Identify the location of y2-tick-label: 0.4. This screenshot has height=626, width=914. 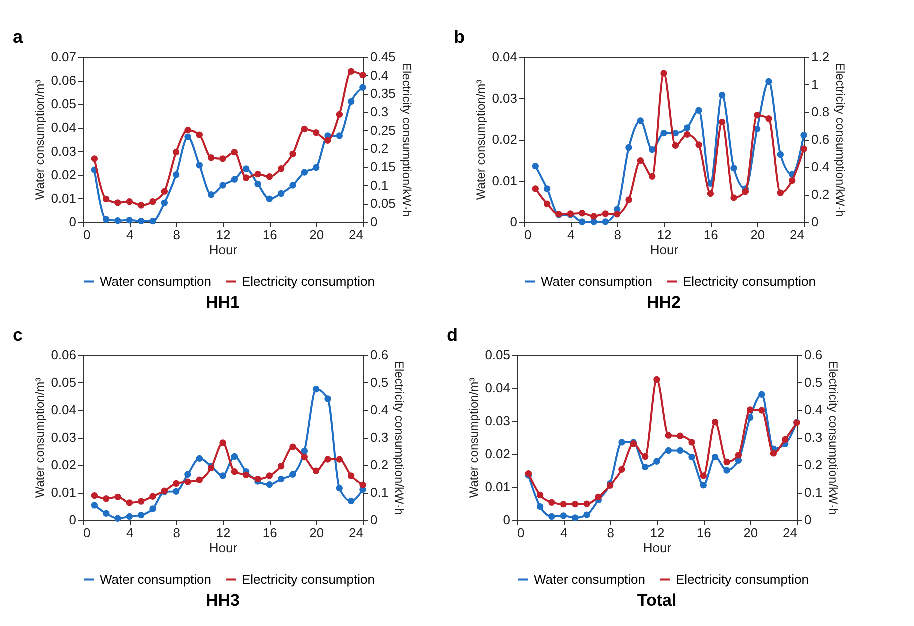
(813, 410).